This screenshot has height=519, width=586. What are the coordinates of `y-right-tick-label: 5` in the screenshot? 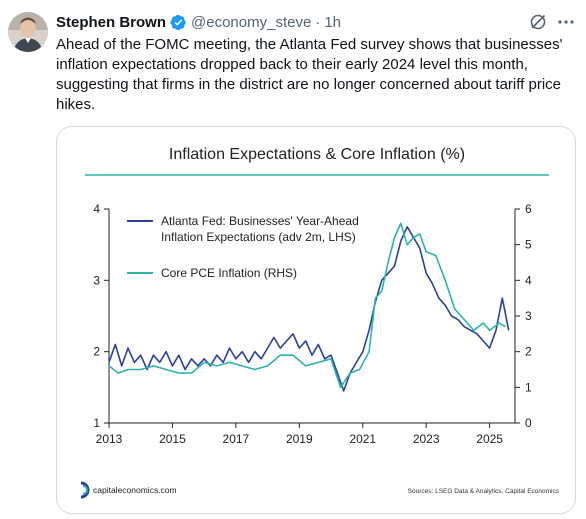 It's located at (528, 245).